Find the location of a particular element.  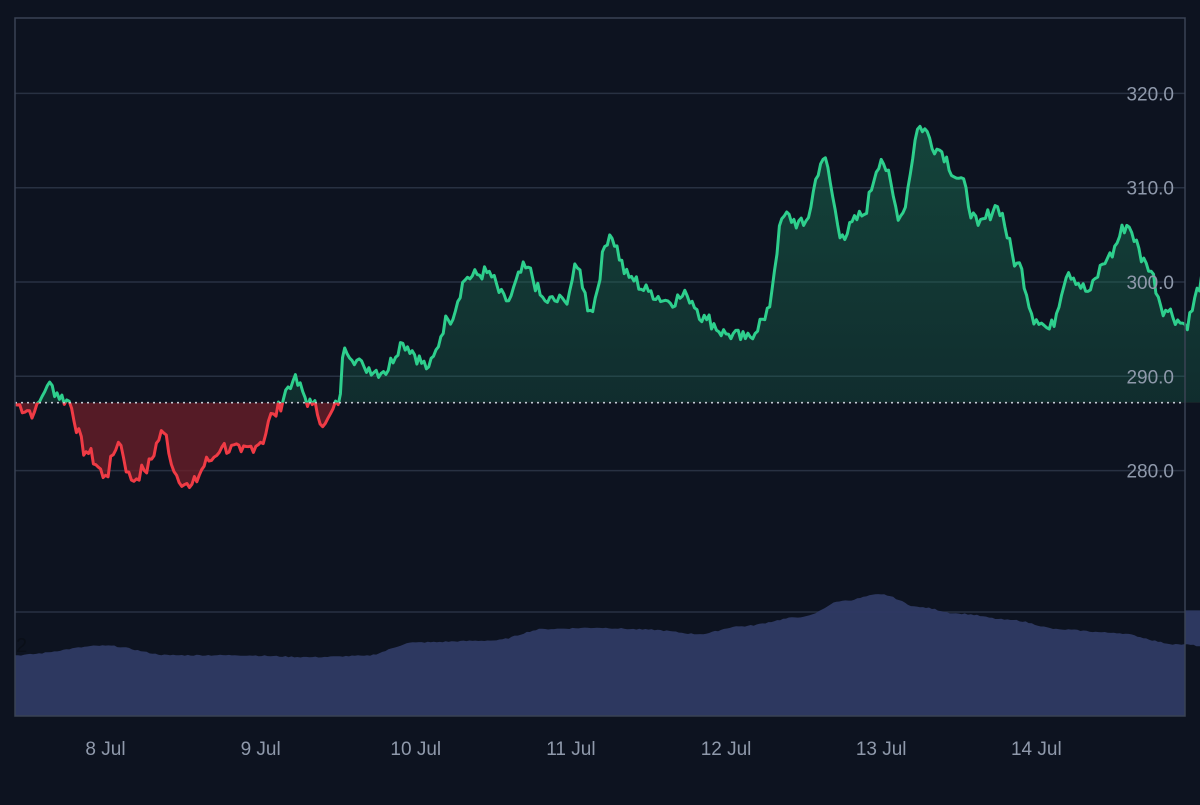

x-tick-label: 10 Jul is located at coordinates (415, 749).